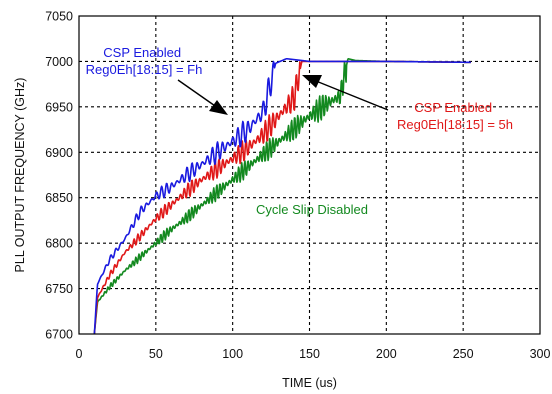 This screenshot has height=394, width=552. I want to click on y-tick-label: 7050, so click(59, 17).